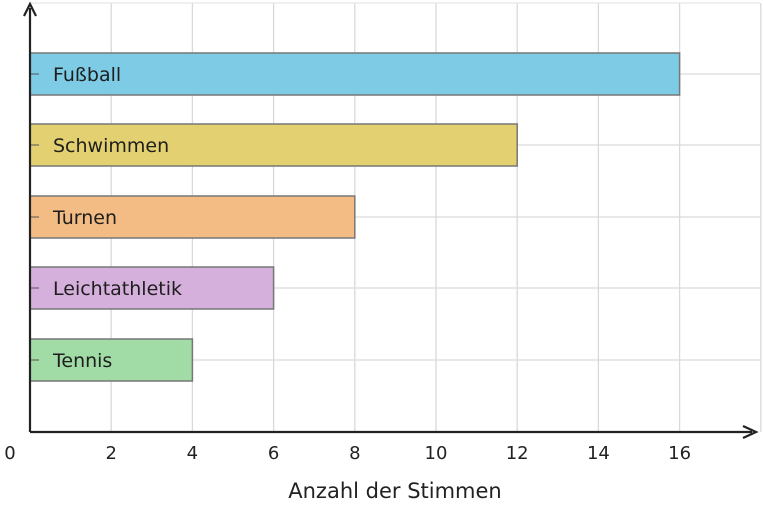 The height and width of the screenshot is (508, 763). What do you see at coordinates (9, 453) in the screenshot?
I see `x-tick-label: 0` at bounding box center [9, 453].